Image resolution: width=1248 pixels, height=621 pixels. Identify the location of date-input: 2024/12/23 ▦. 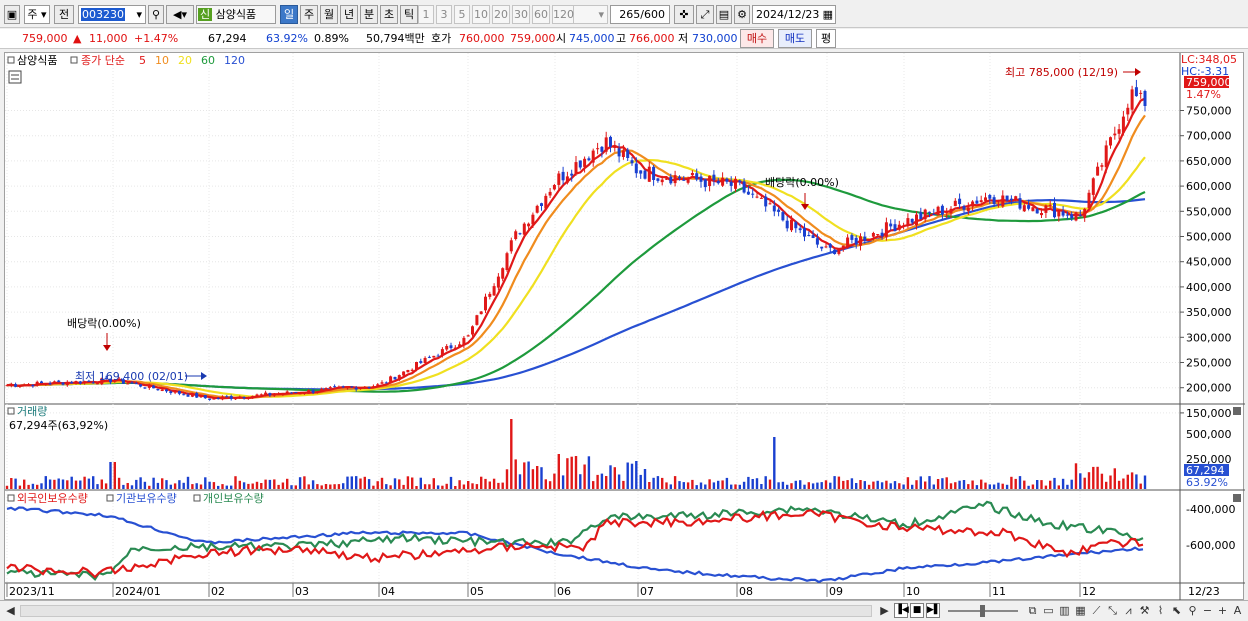
(794, 14).